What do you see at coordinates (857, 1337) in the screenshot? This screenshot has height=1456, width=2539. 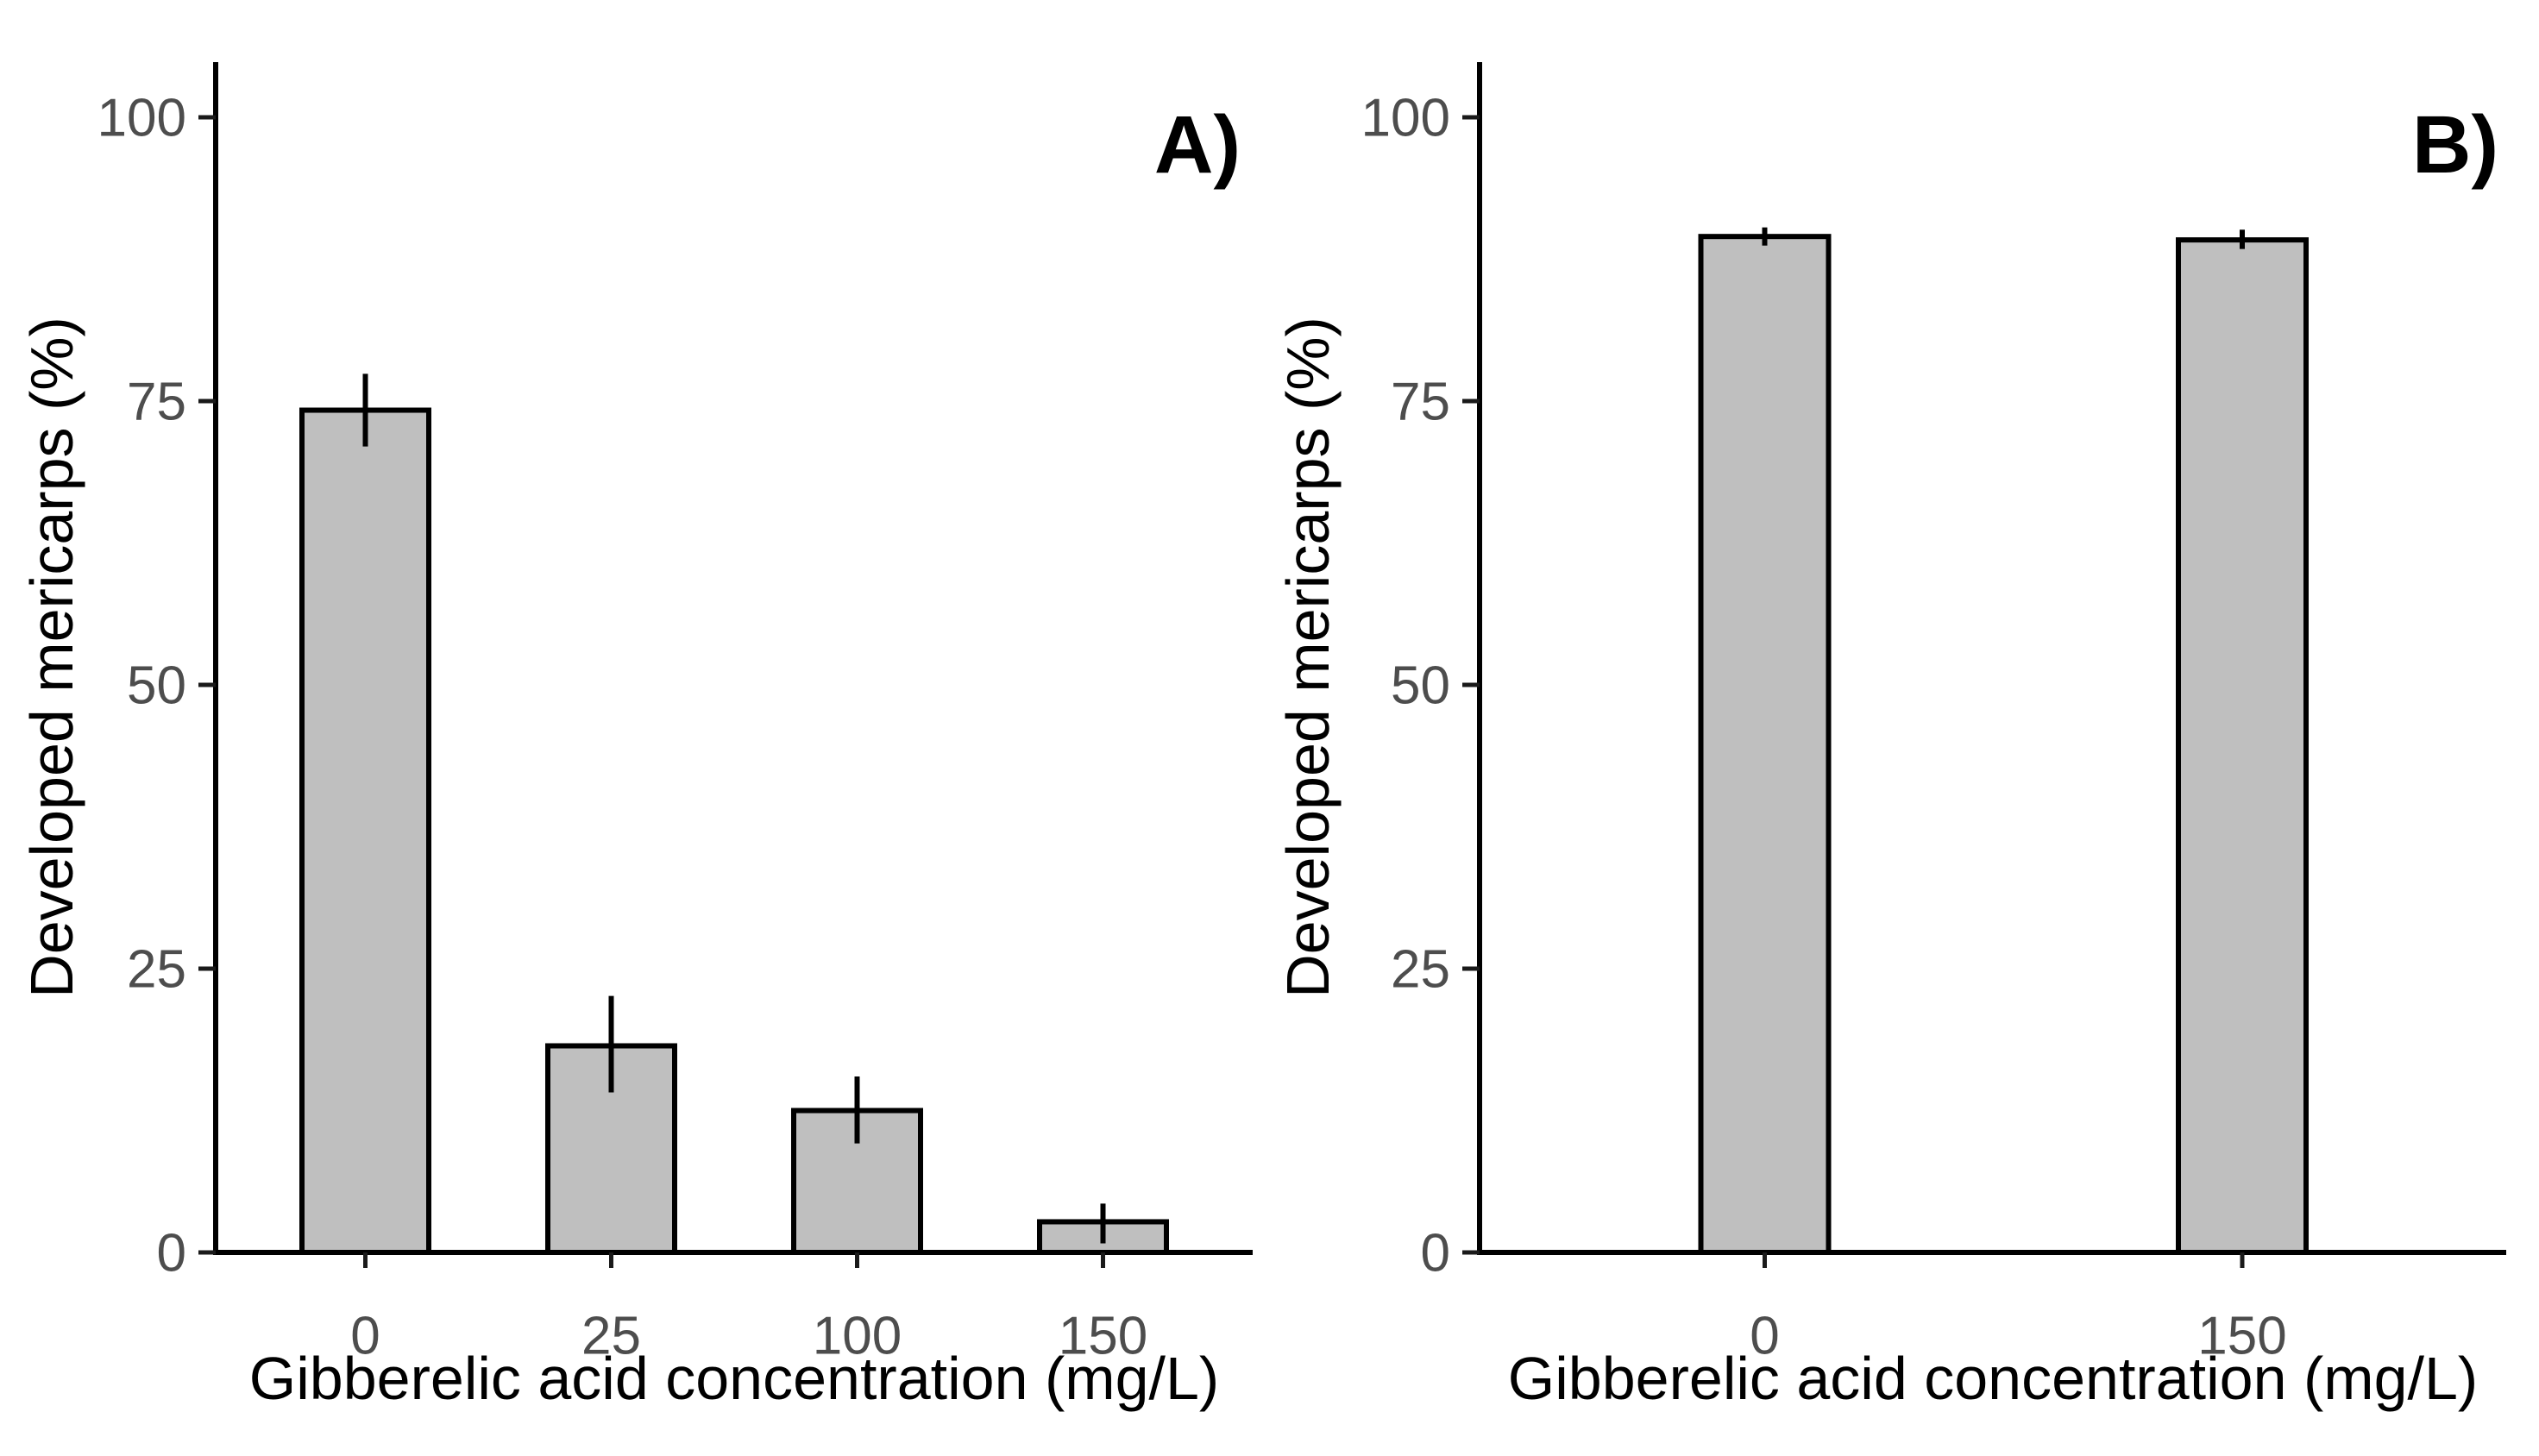 I see `x-tick-label: 100` at bounding box center [857, 1337].